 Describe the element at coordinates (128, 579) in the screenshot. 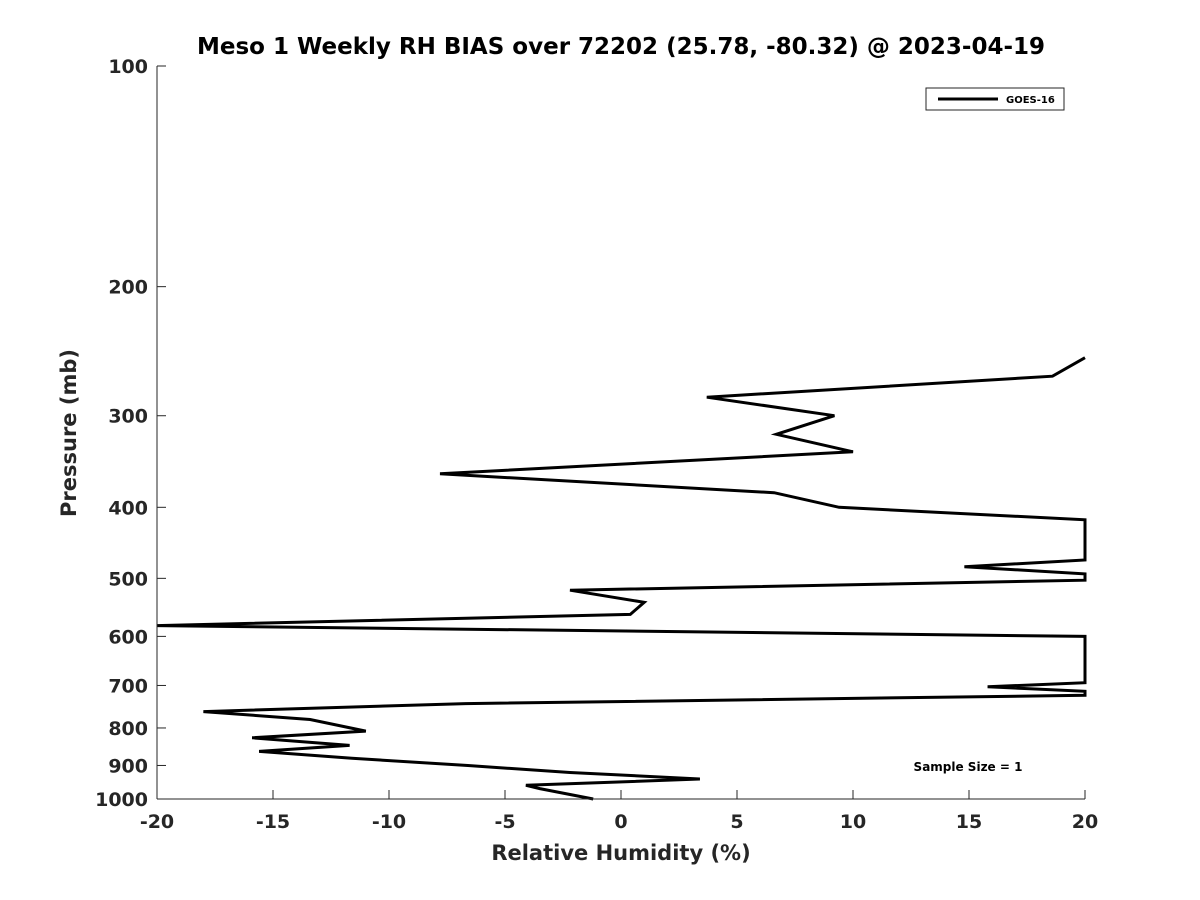

I see `y-tick-label: 500` at that location.